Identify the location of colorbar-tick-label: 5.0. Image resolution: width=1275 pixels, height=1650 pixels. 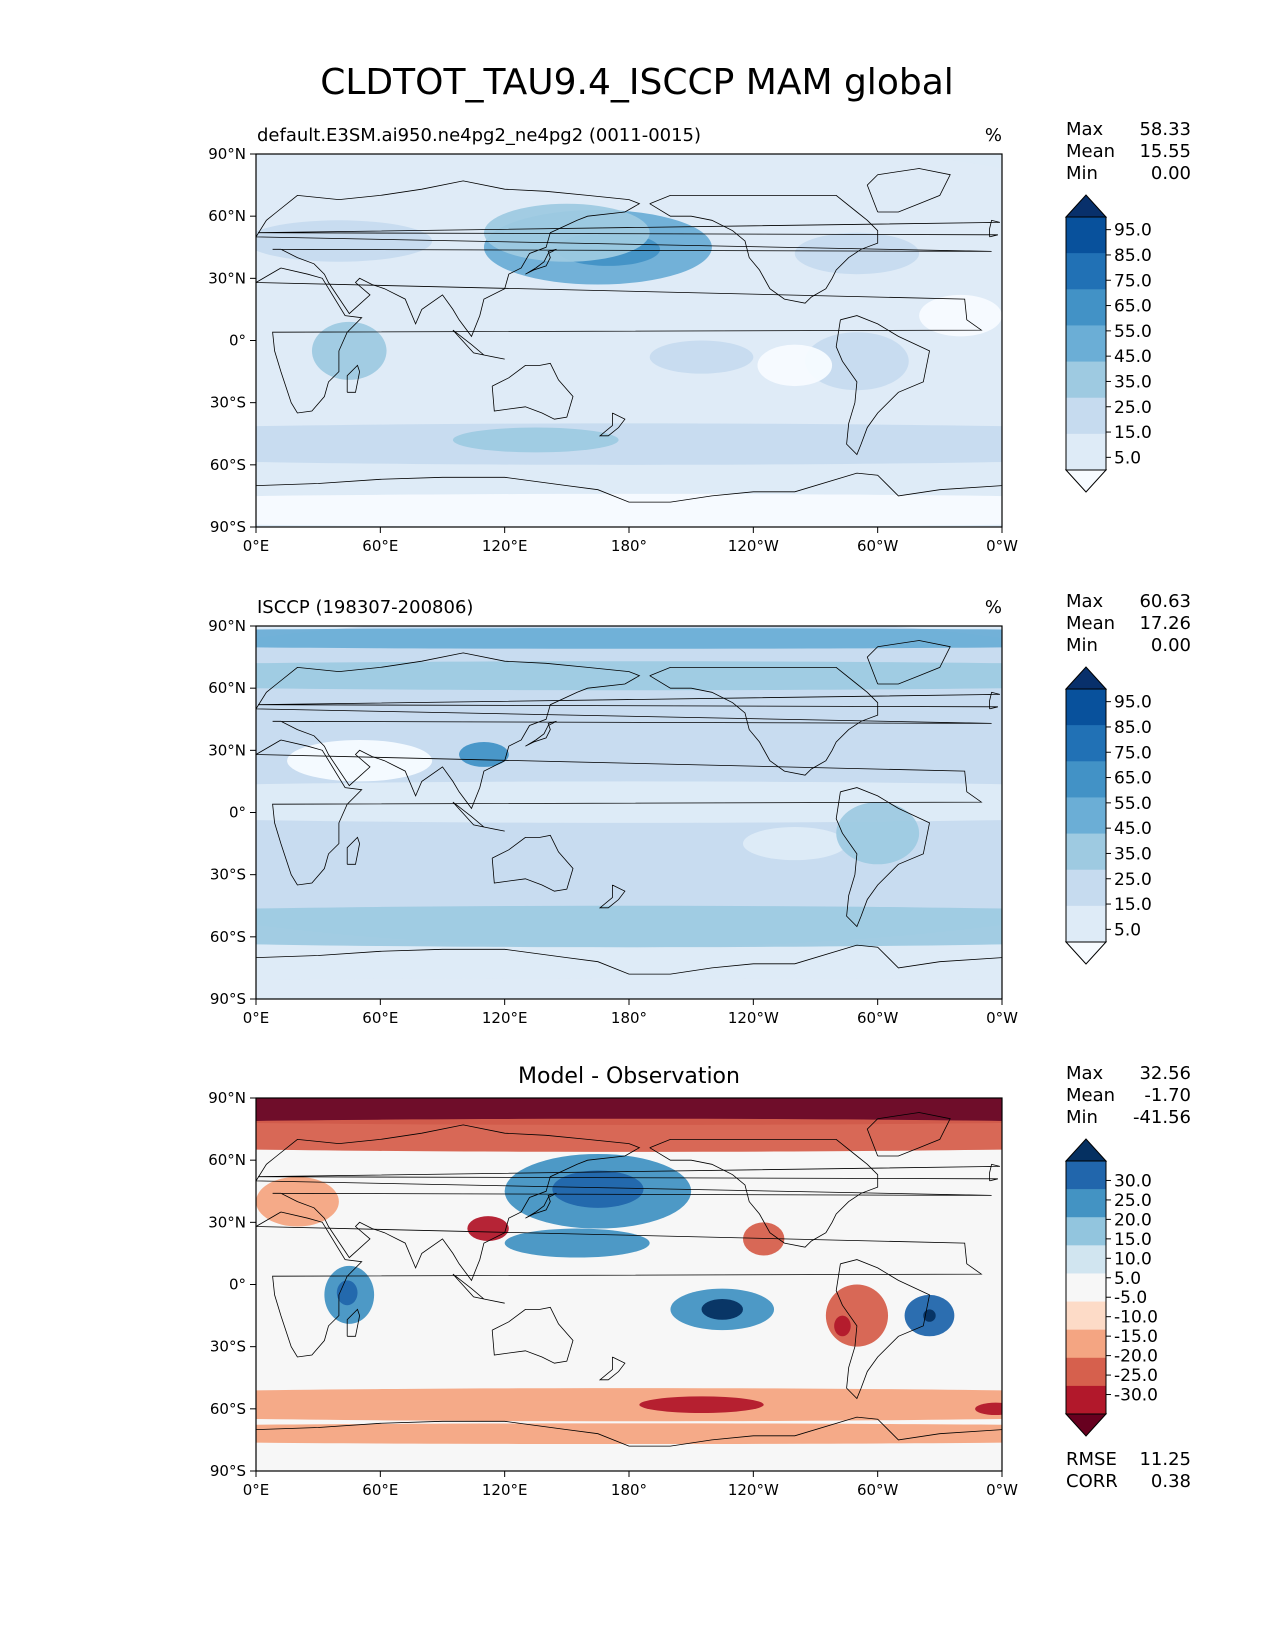
(1127, 1279).